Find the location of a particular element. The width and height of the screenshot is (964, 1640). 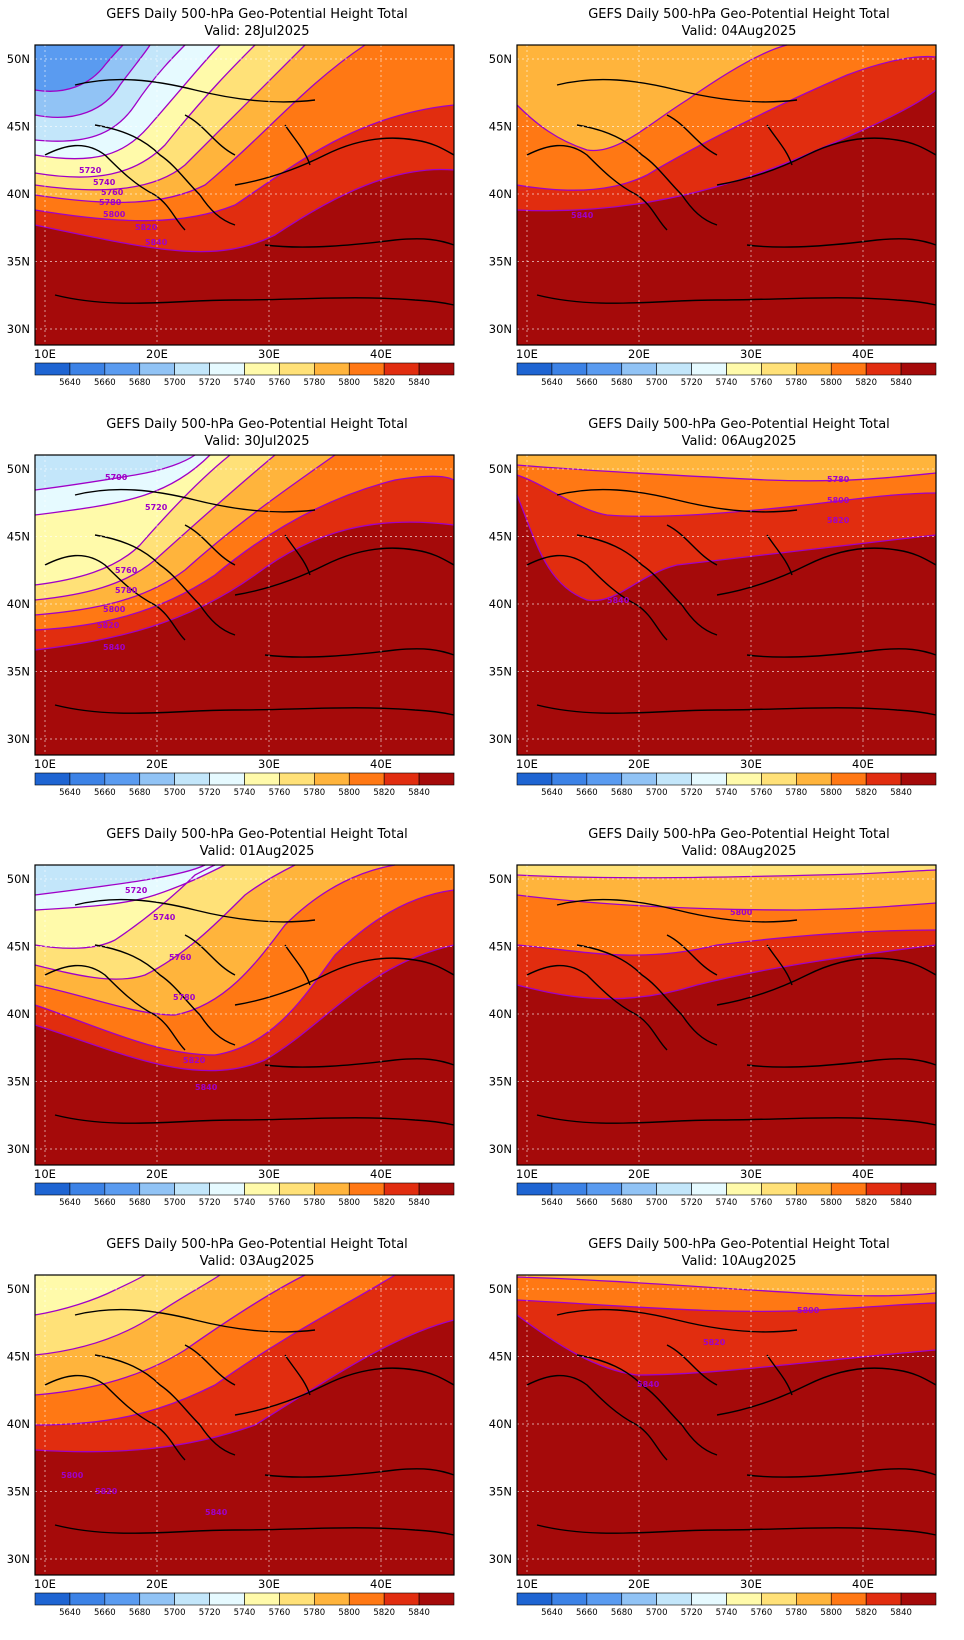

panel-valid-date: Valid: 04Aug2025 is located at coordinates (739, 31).